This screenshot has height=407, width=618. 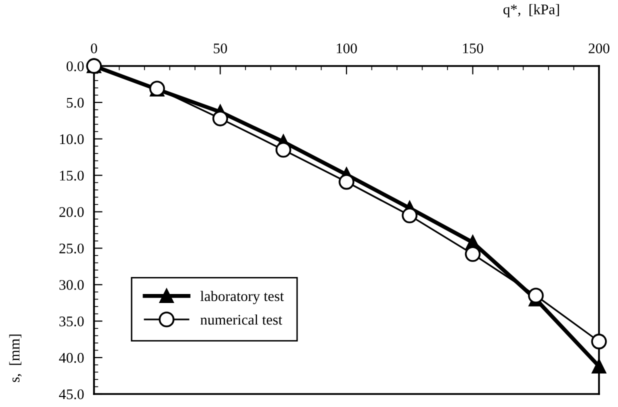 I want to click on y-tick-label: 10.0, so click(x=72, y=139).